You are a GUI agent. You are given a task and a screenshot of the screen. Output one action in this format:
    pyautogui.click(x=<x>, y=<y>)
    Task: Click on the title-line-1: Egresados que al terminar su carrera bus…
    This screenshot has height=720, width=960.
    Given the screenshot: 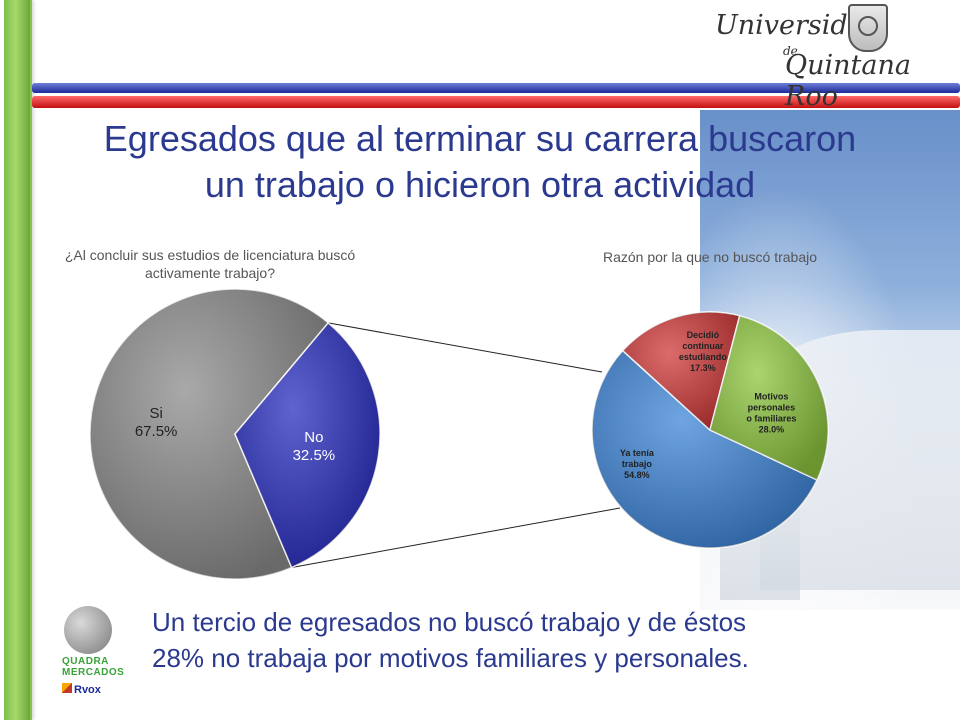 What is the action you would take?
    pyautogui.click(x=480, y=138)
    